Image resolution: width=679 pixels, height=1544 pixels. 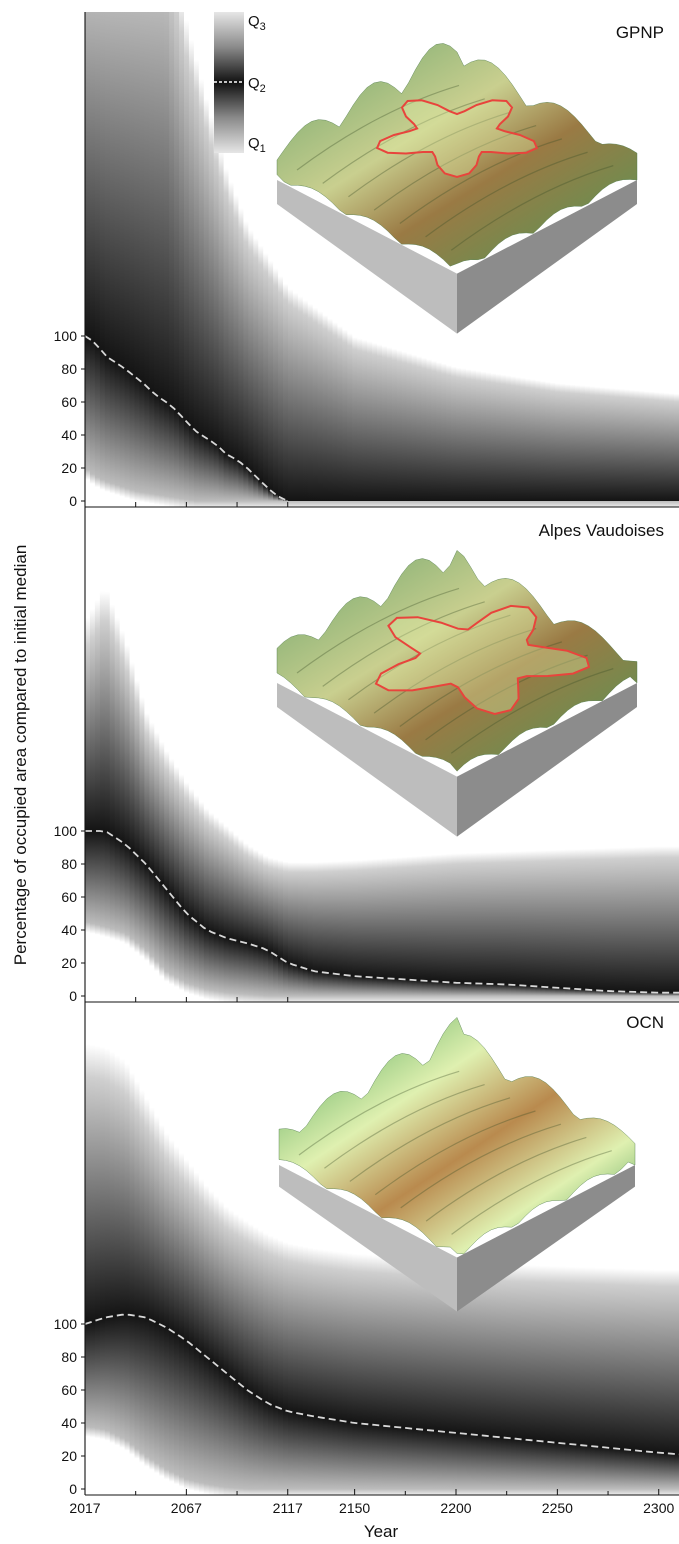 I want to click on panel-title-gpnp: GPNP, so click(x=640, y=32).